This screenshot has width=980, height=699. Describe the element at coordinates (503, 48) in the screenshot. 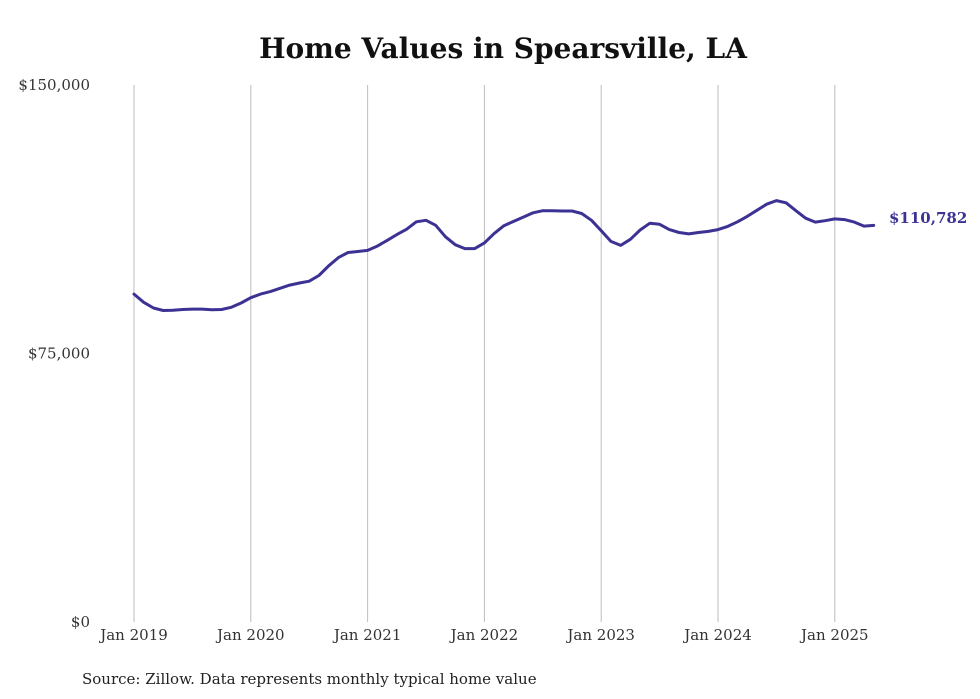

I see `chart-title: Home Values in Spearsville, LA` at that location.